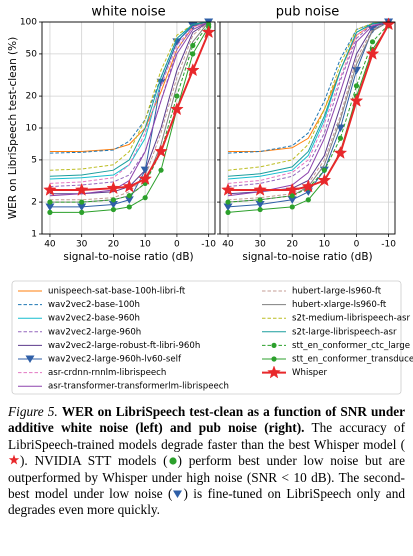  I want to click on legend-label: wav2vec2-large-960h-lv60-self, so click(115, 360).